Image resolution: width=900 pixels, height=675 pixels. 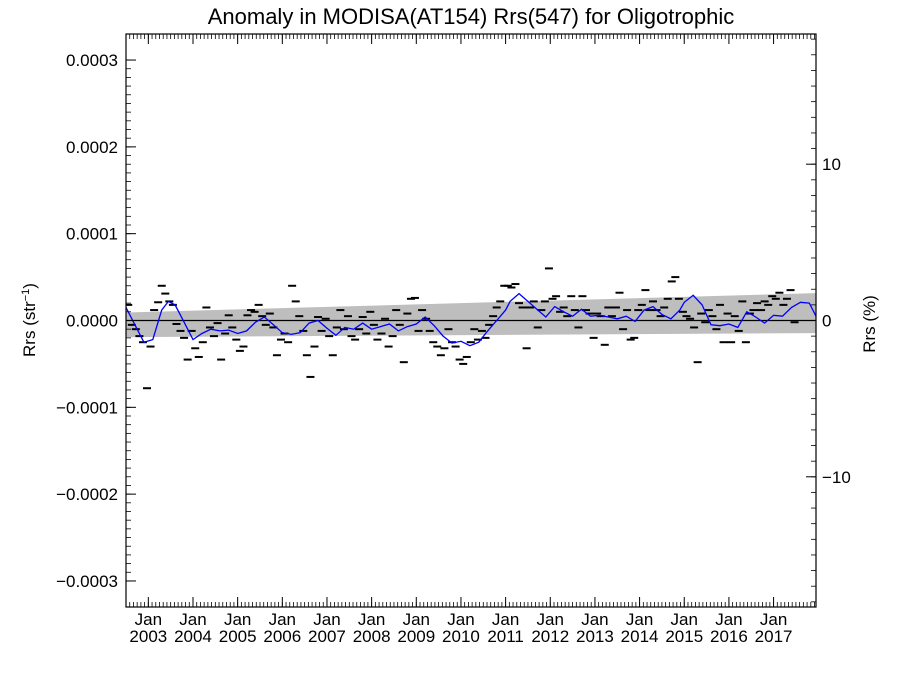 What do you see at coordinates (640, 636) in the screenshot?
I see `x-tick-label-year: 2014` at bounding box center [640, 636].